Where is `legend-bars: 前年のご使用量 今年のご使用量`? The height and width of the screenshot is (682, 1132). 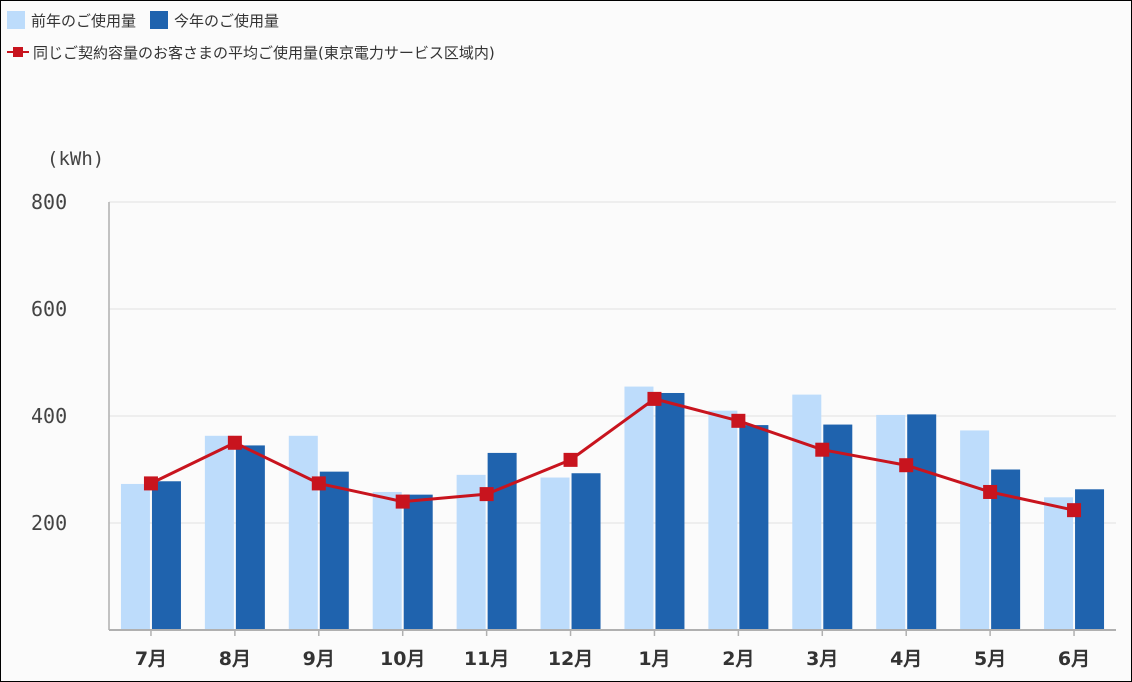 legend-bars: 前年のご使用量 今年のご使用量 is located at coordinates (150, 20).